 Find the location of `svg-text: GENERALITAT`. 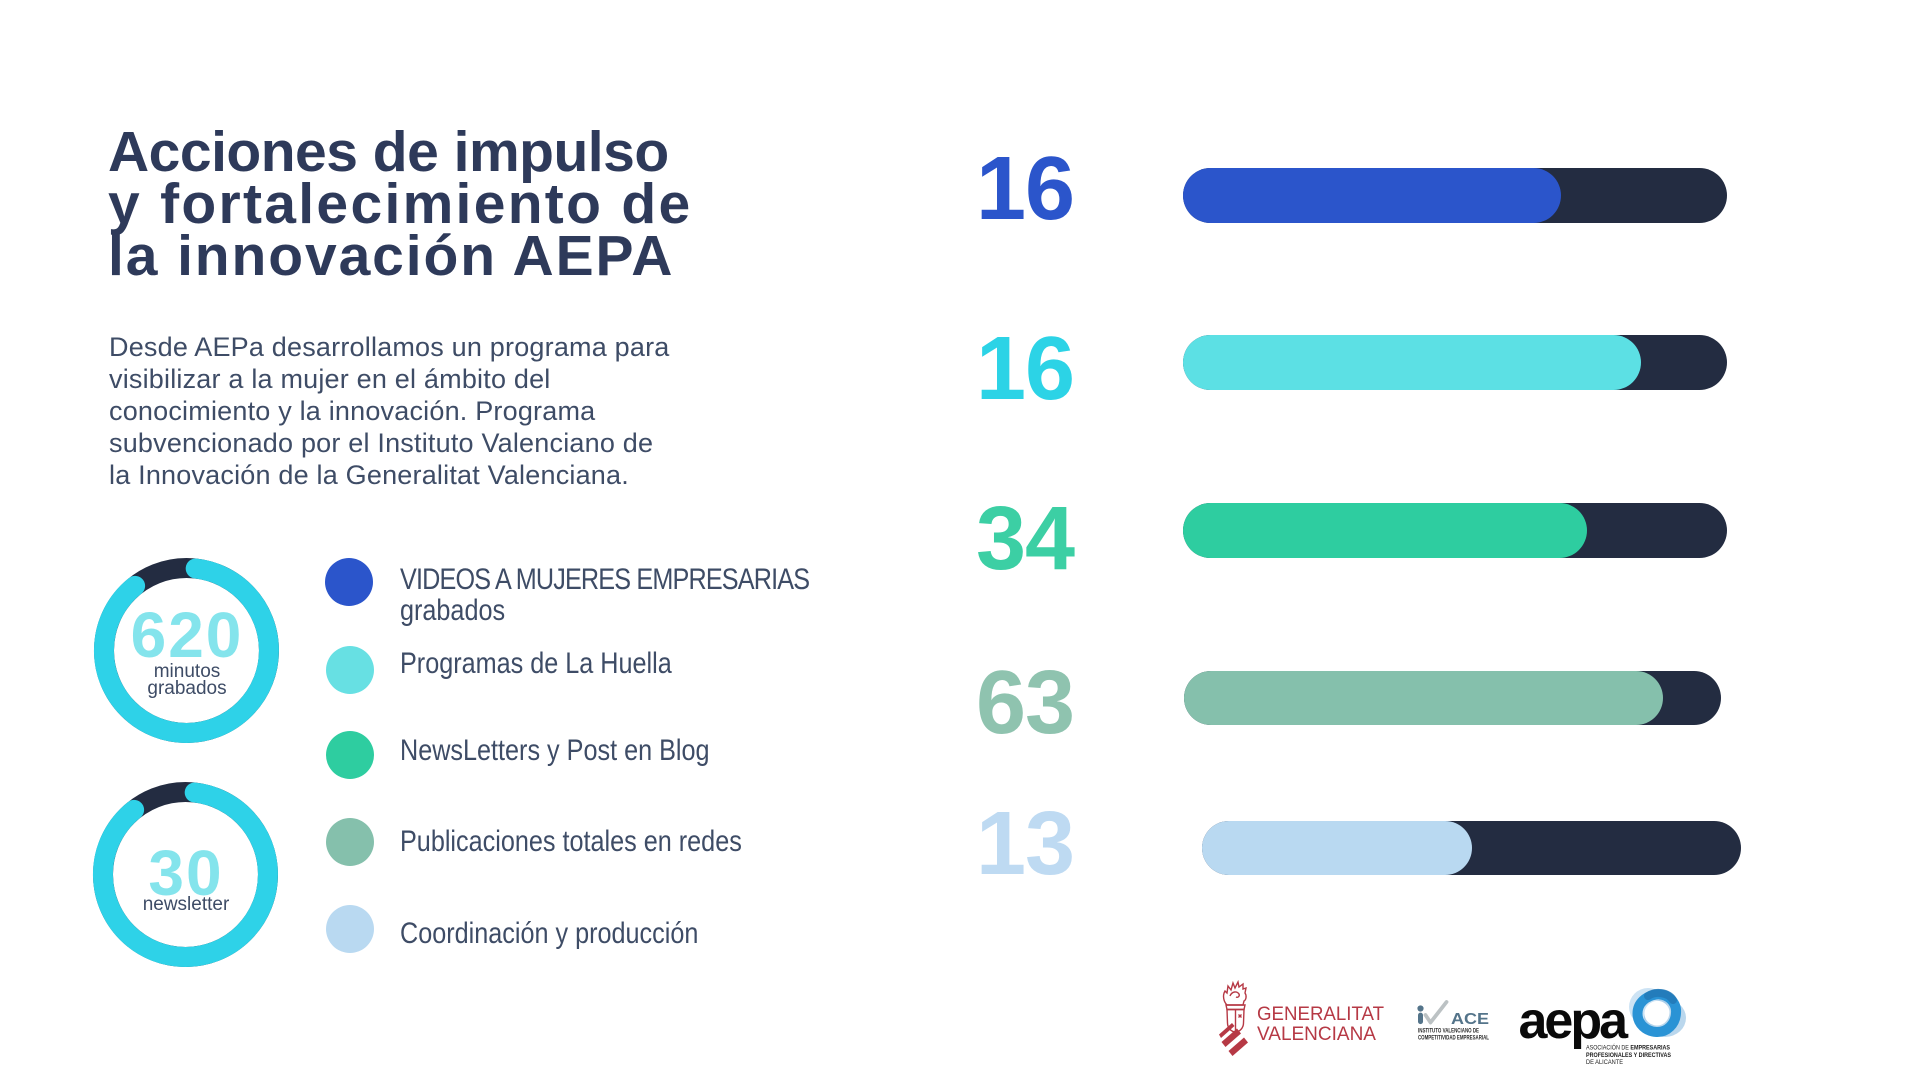

svg-text: GENERALITAT is located at coordinates (1320, 1014).